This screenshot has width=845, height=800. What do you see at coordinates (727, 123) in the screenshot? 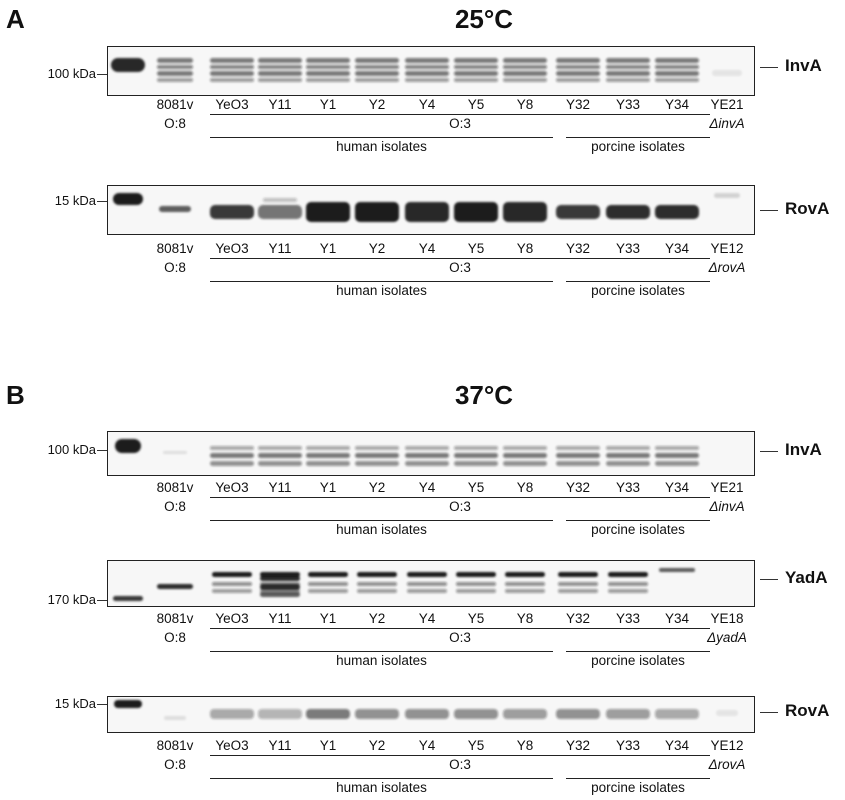
I see `mutant-label: ΔinvA` at bounding box center [727, 123].